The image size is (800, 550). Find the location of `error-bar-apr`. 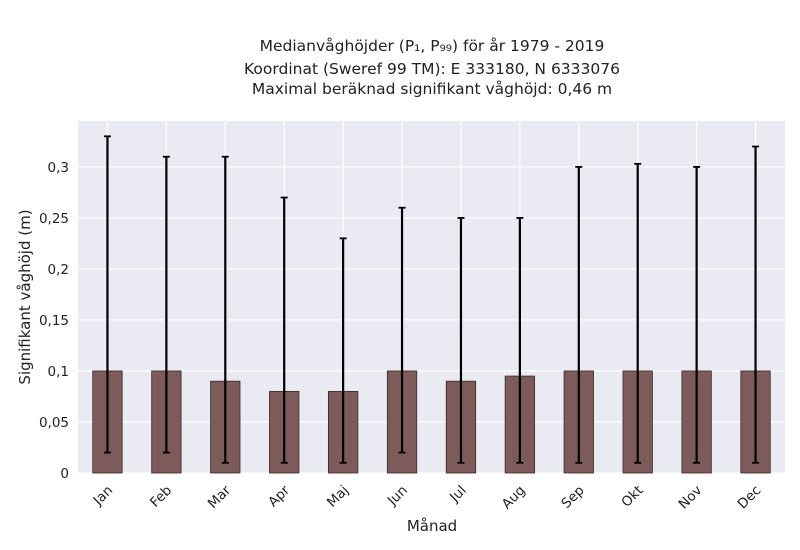

error-bar-apr is located at coordinates (284, 330).